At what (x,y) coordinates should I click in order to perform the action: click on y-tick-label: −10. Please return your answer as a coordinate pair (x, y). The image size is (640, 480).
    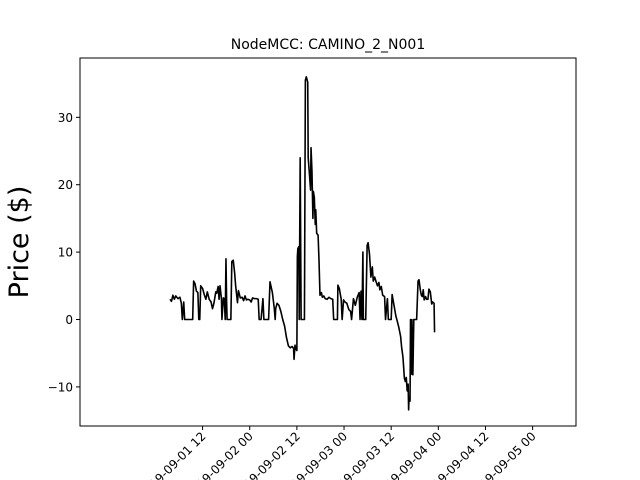
    Looking at the image, I should click on (60, 387).